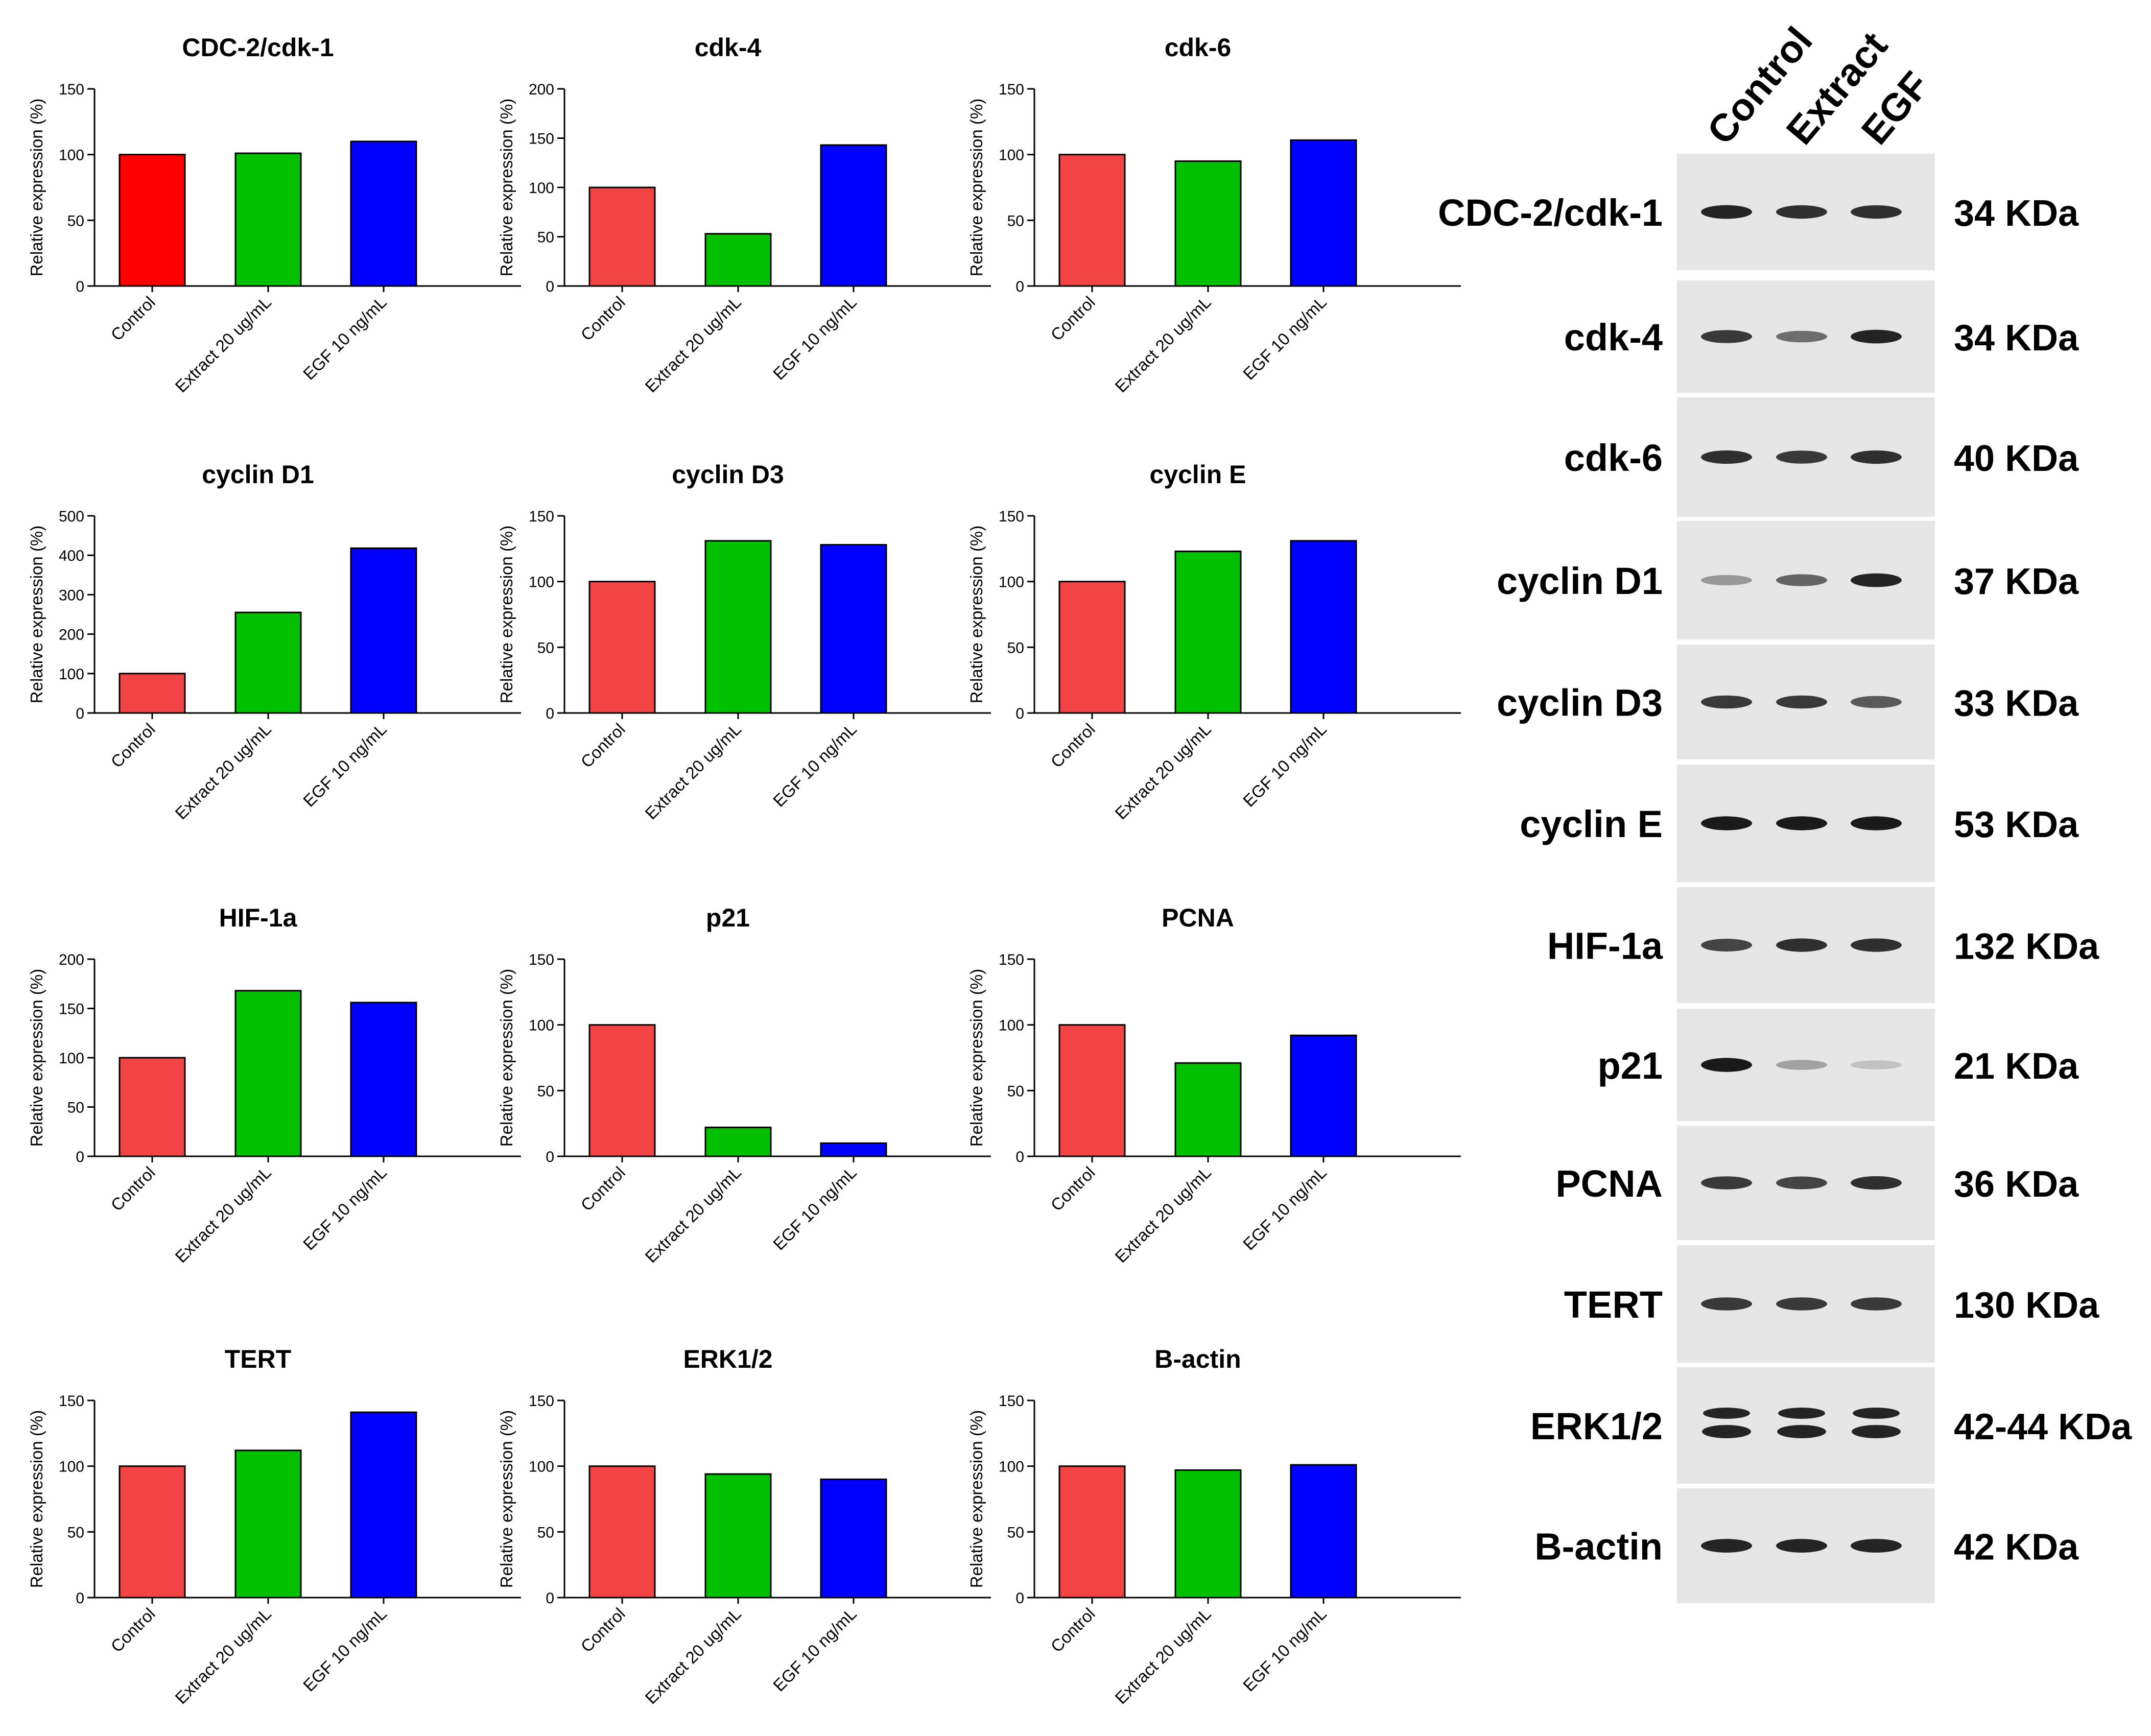  I want to click on chart-title: HIF-1a, so click(258, 917).